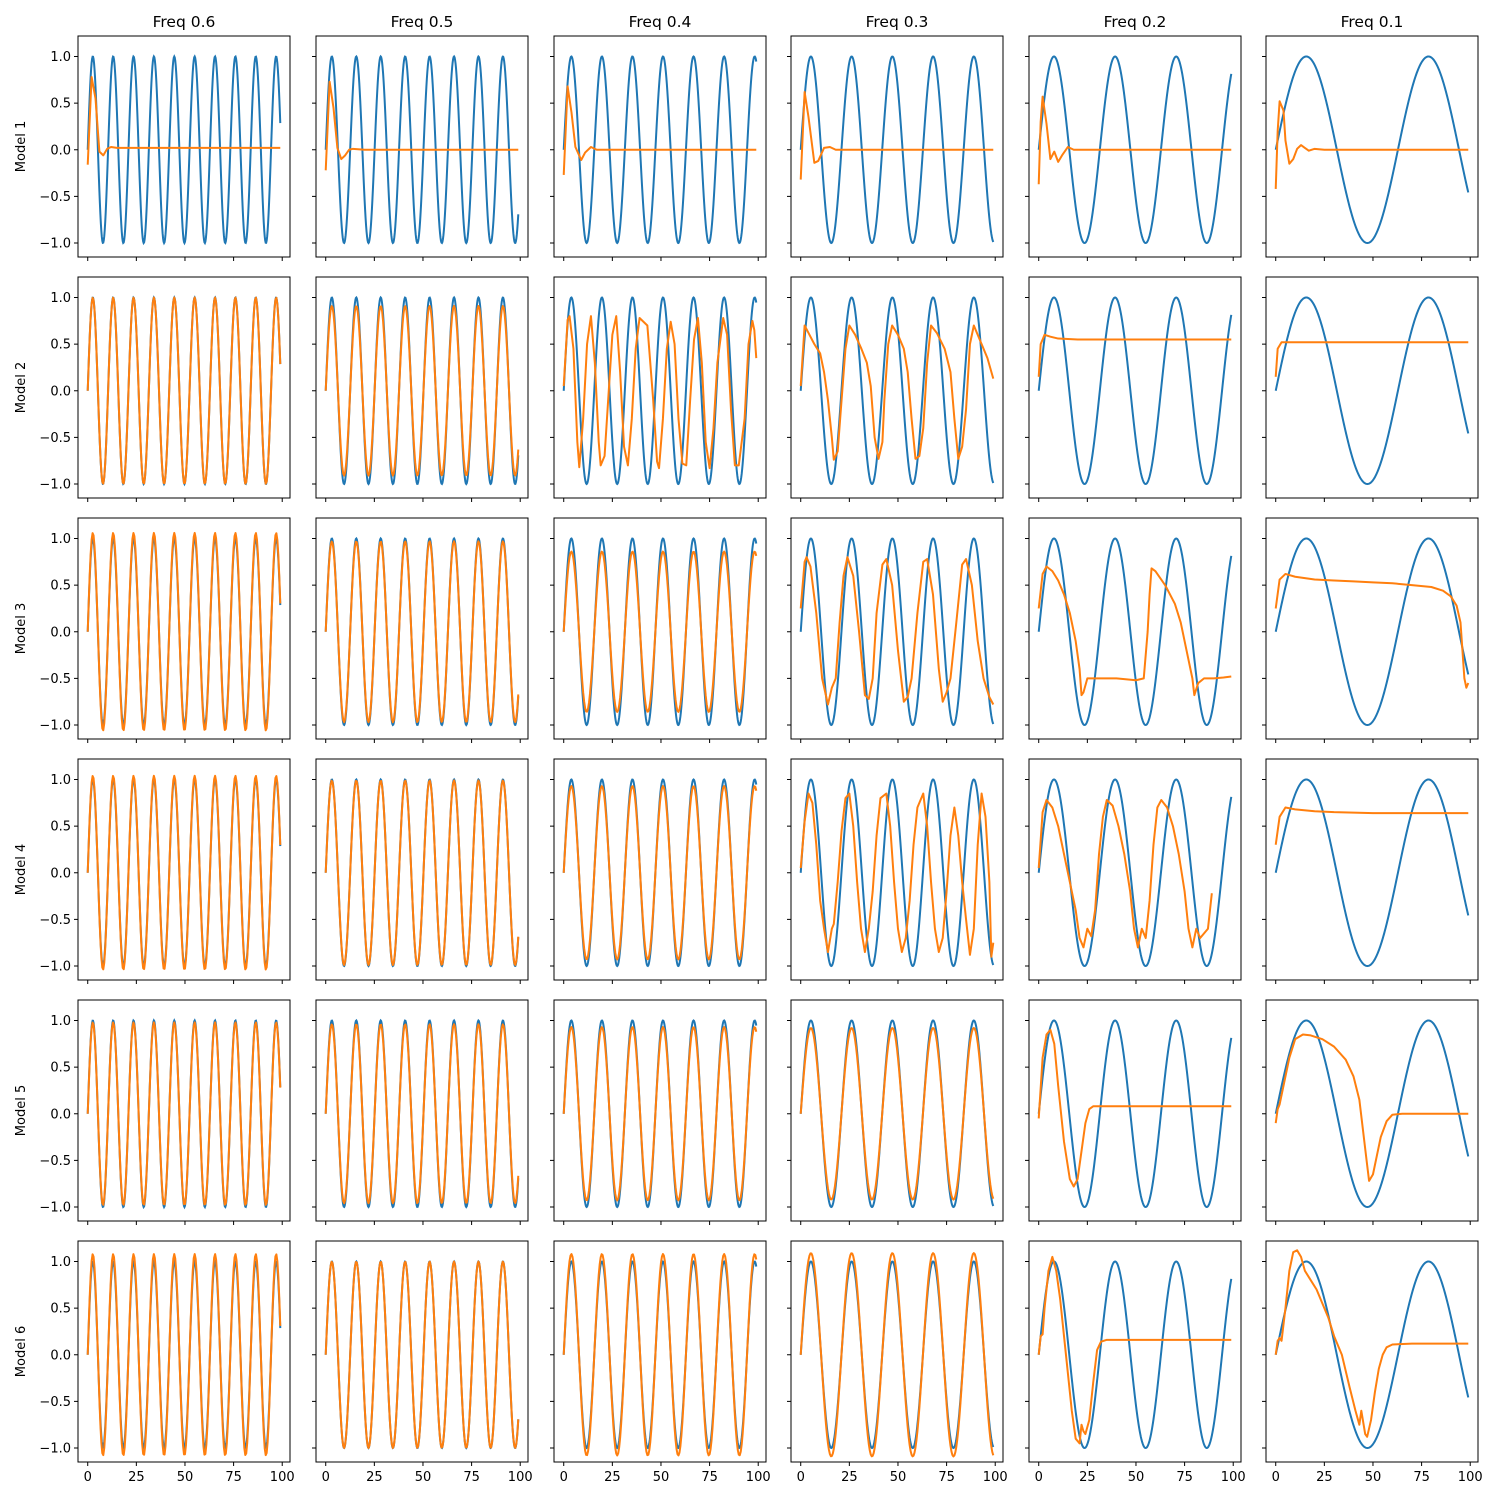 This screenshot has height=1500, width=1500. I want to click on column-title: Freq 0.3, so click(897, 22).